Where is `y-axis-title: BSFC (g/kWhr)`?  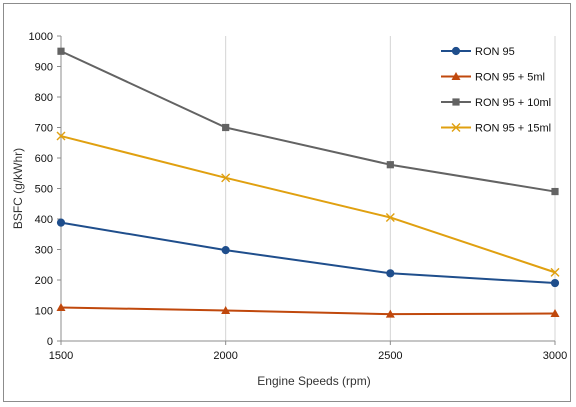
y-axis-title: BSFC (g/kWhr) is located at coordinates (18, 188).